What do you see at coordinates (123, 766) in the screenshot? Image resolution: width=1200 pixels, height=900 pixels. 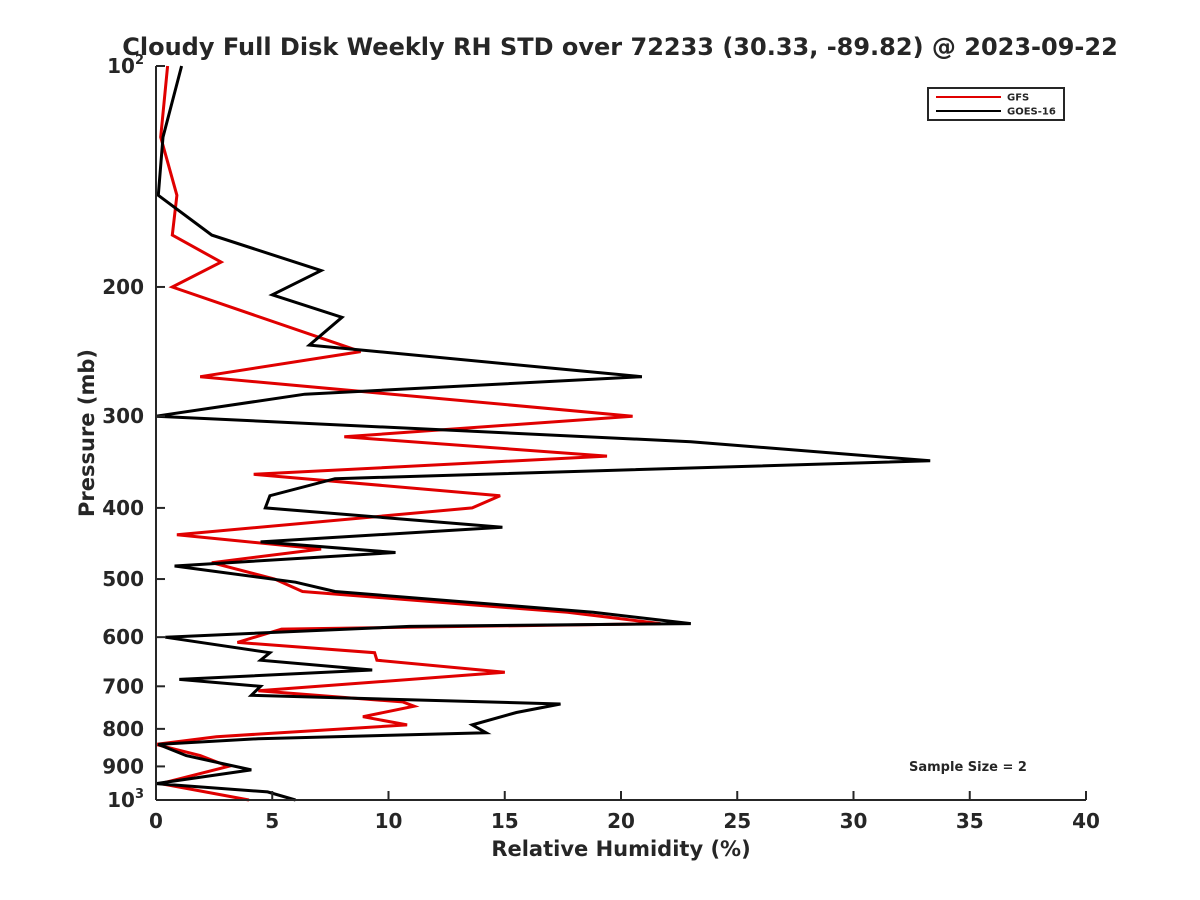 I see `y-tick-label: 900` at bounding box center [123, 766].